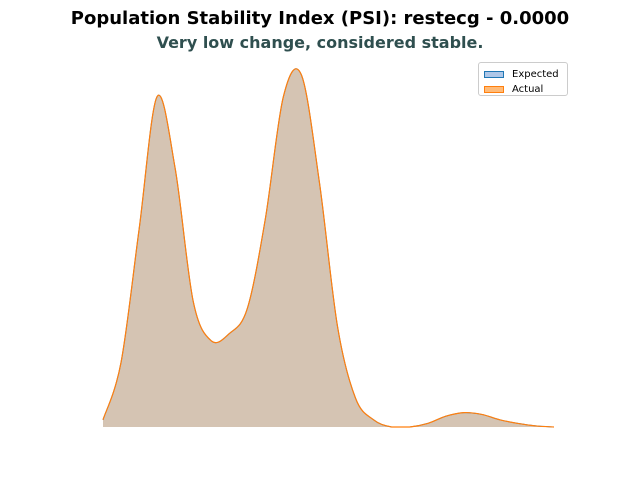 The width and height of the screenshot is (640, 480). What do you see at coordinates (494, 74) in the screenshot?
I see `legend-swatch-expected` at bounding box center [494, 74].